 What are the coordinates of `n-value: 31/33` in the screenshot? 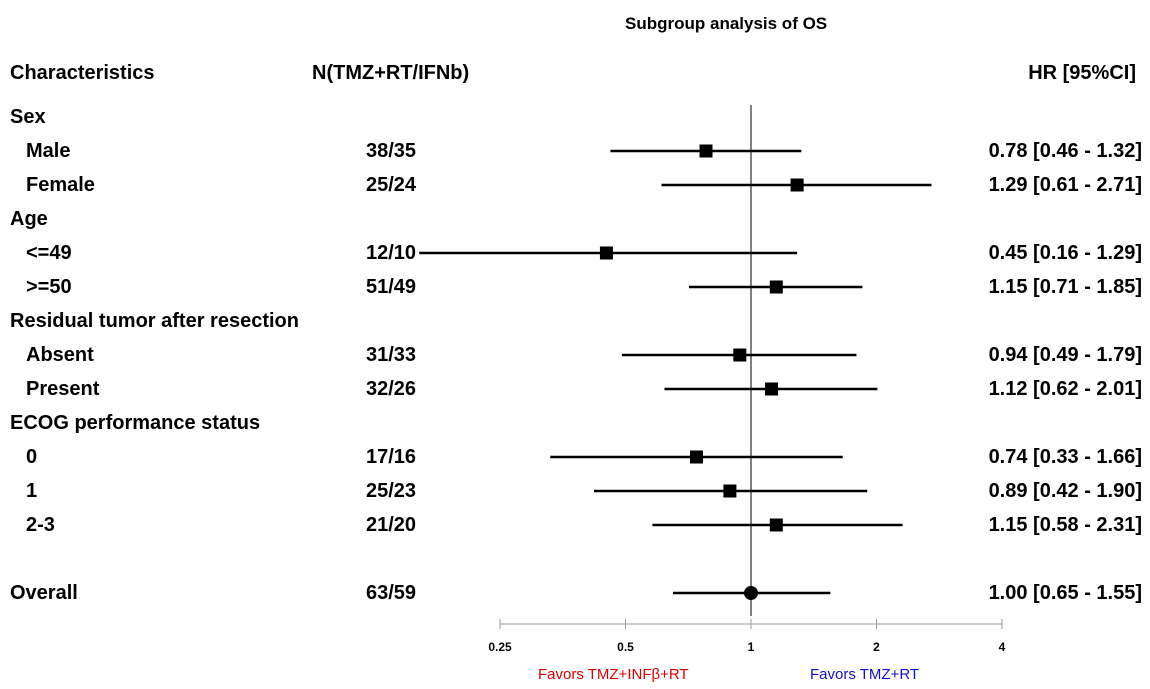 It's located at (391, 355).